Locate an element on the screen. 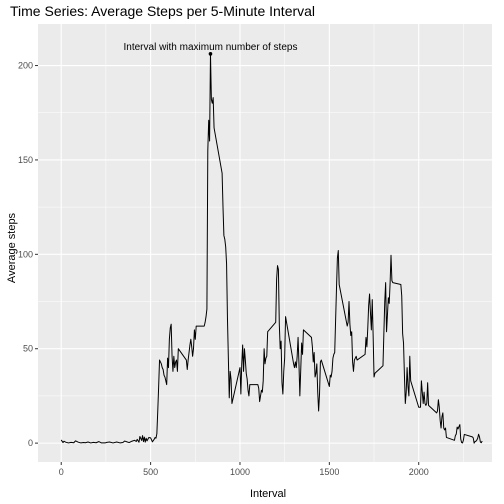 The image size is (504, 504). x-tick-label: 0 is located at coordinates (61, 472).